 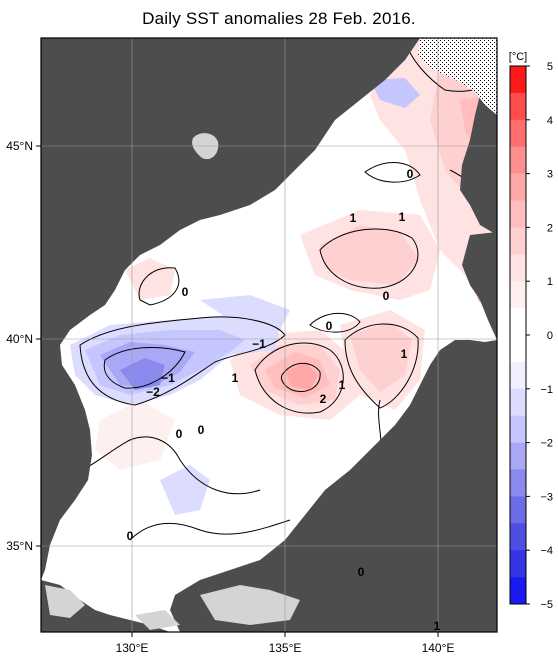 I want to click on colorbar-unit: [°C], so click(x=518, y=57).